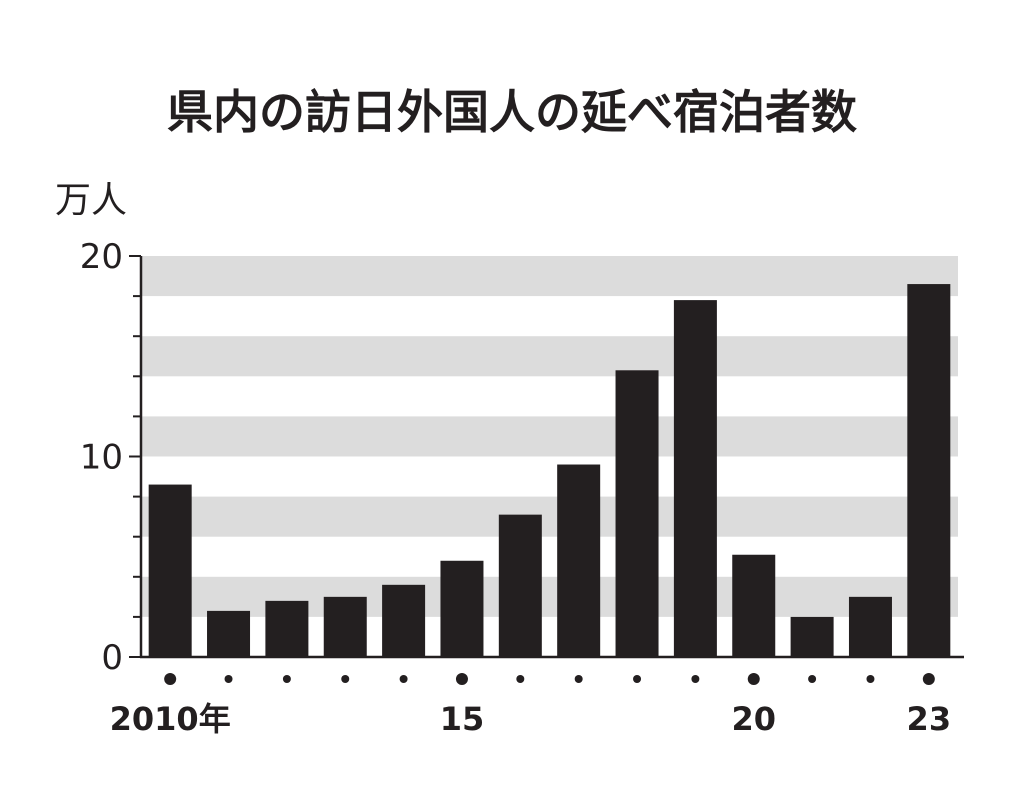  Describe the element at coordinates (462, 719) in the screenshot. I see `x-tick-label: 15` at that location.